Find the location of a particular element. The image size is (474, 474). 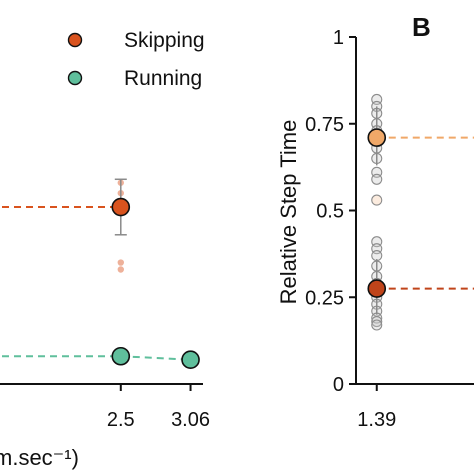

panel-b-label: B is located at coordinates (421, 27).